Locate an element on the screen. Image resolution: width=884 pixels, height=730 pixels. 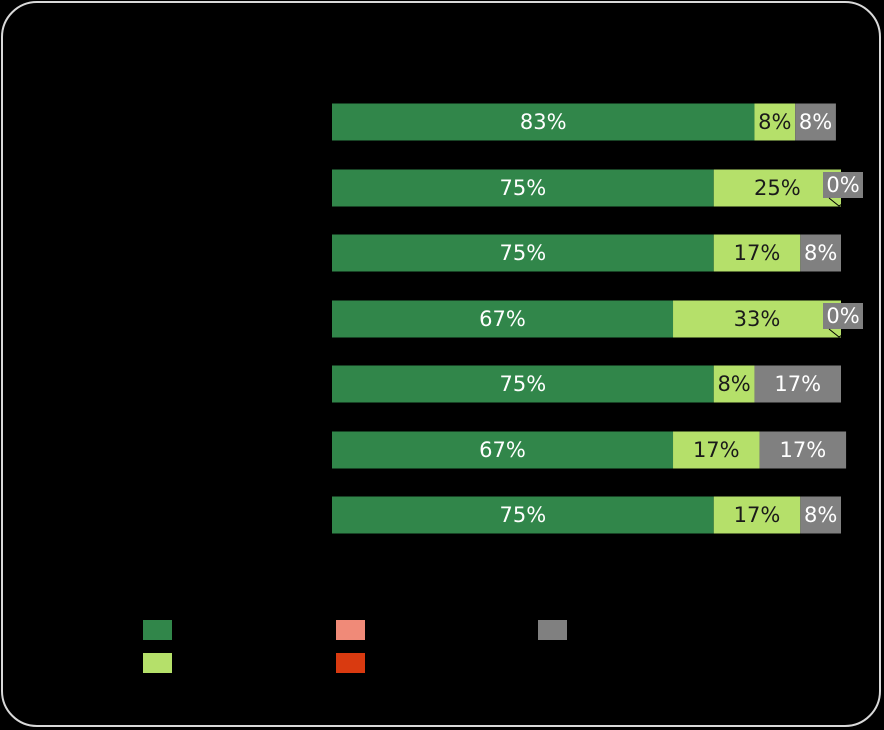
data-label-series-1-row-3: 75% is located at coordinates (523, 253).